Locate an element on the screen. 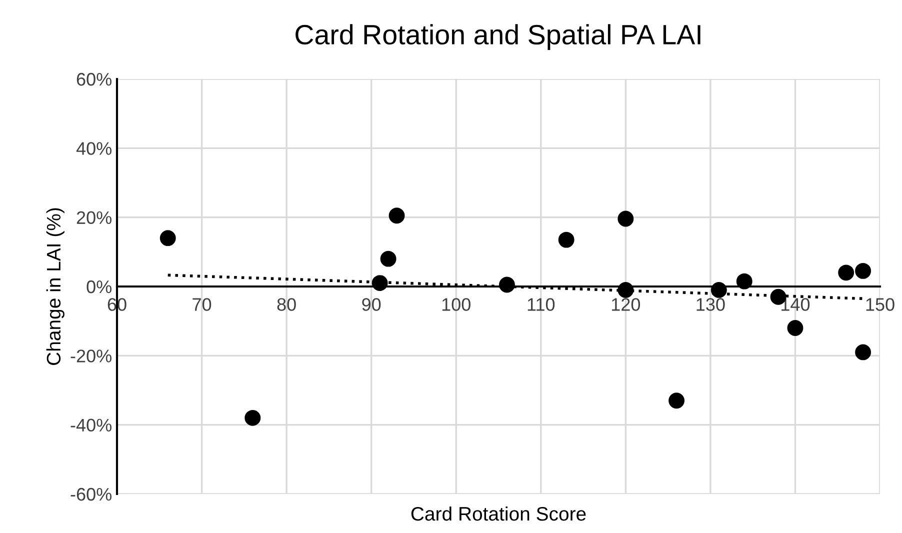 This screenshot has height=533, width=902. y-tick-label: -20% is located at coordinates (91, 356).